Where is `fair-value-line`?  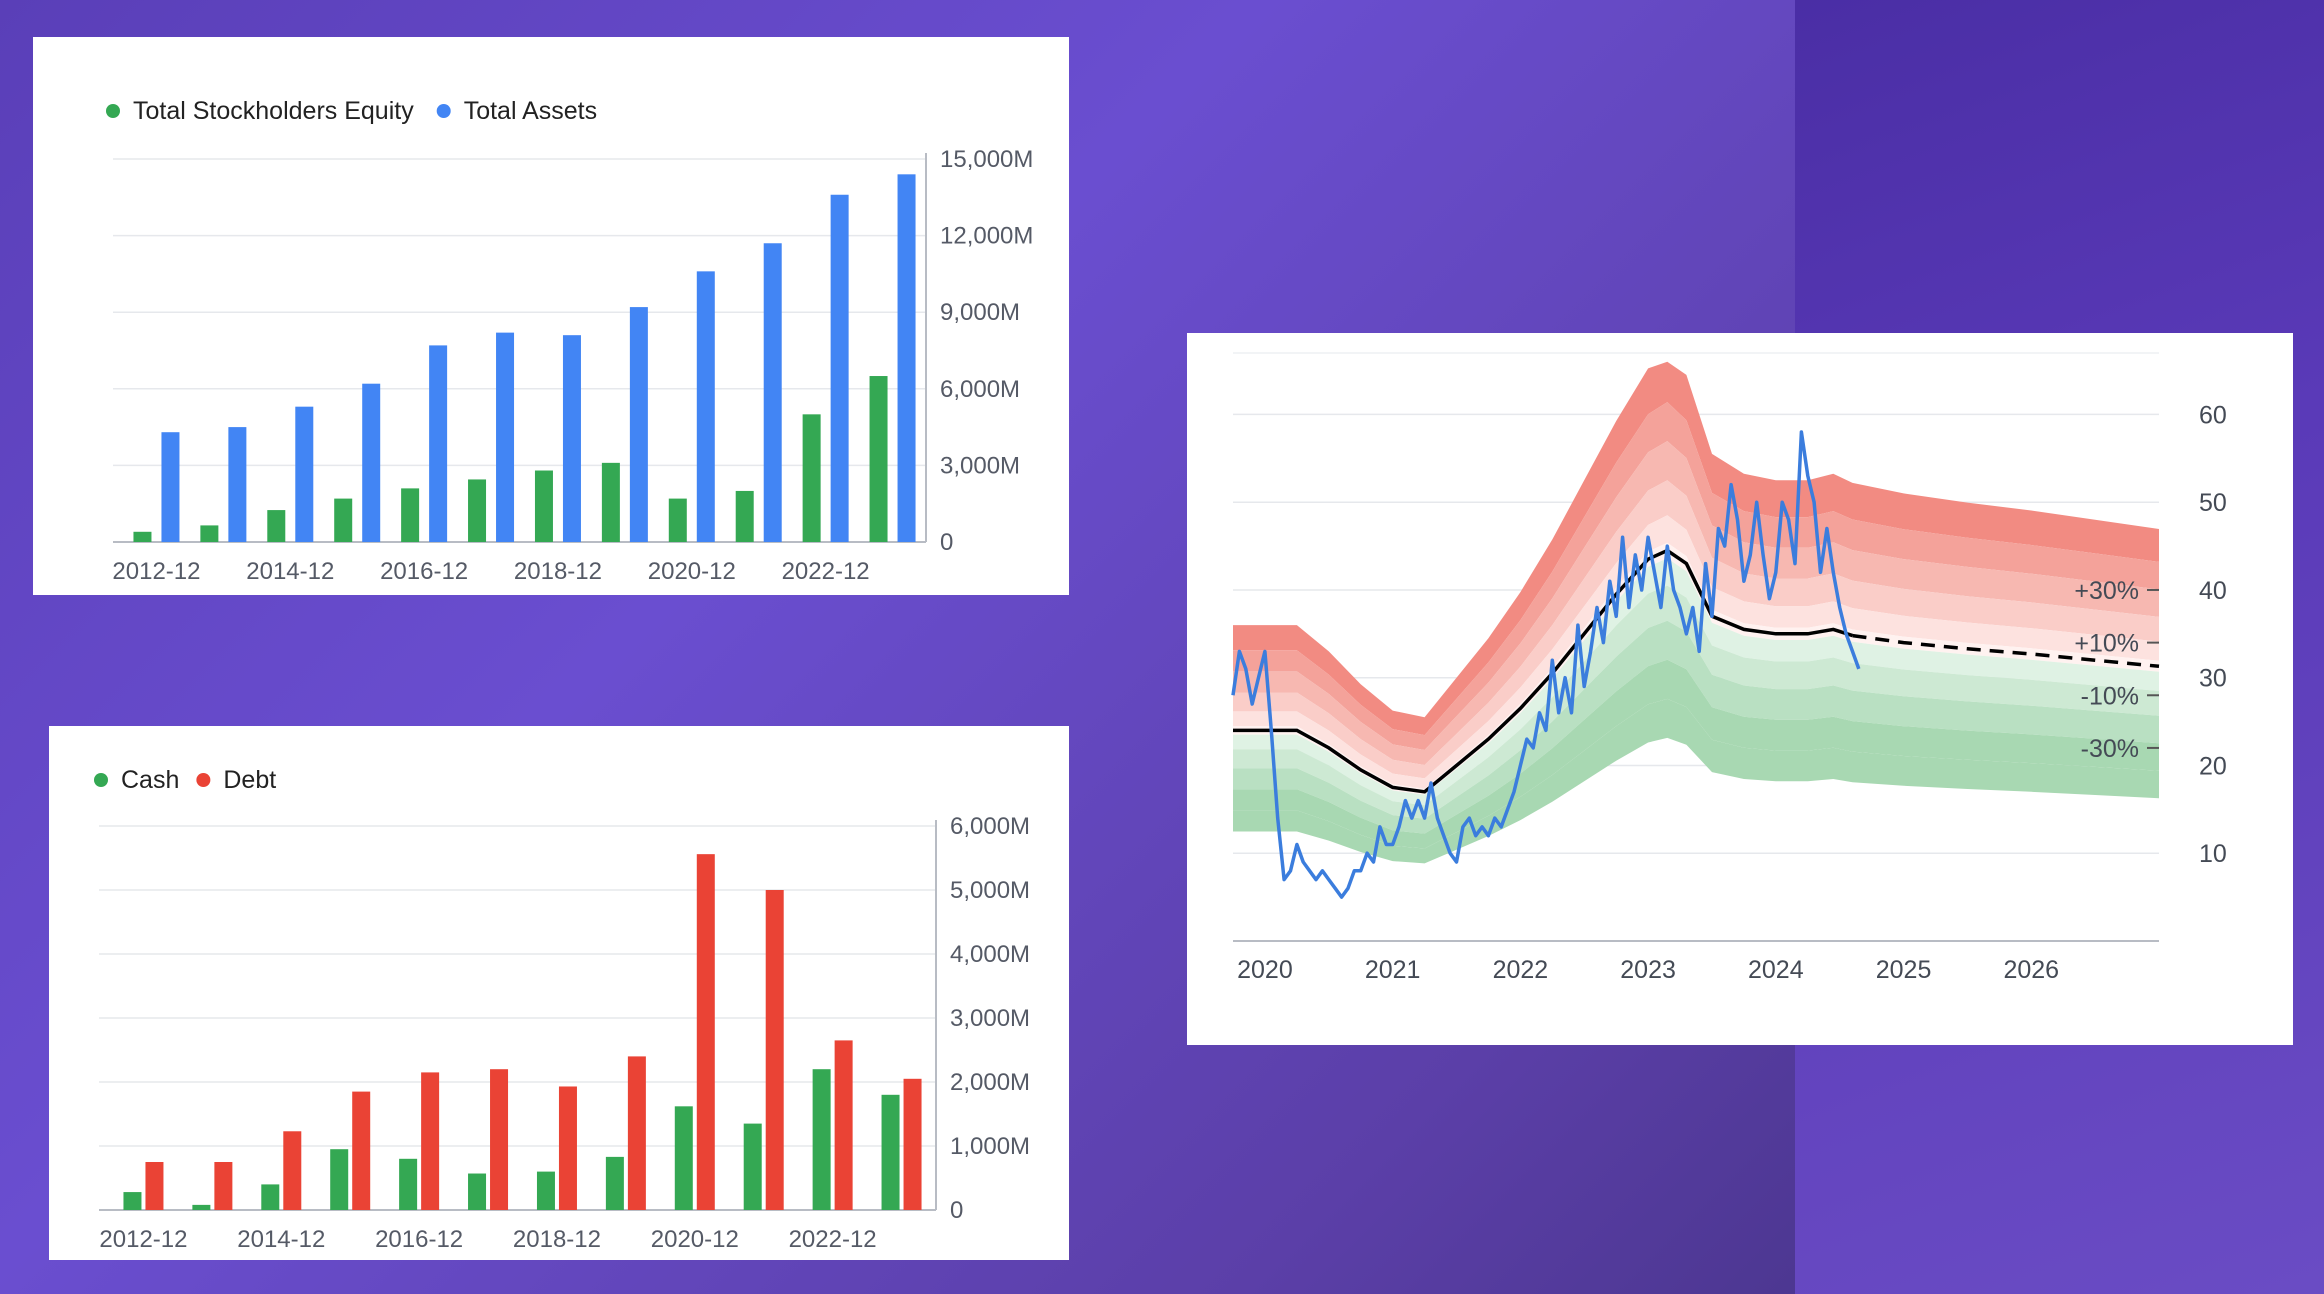 fair-value-line is located at coordinates (1543, 671).